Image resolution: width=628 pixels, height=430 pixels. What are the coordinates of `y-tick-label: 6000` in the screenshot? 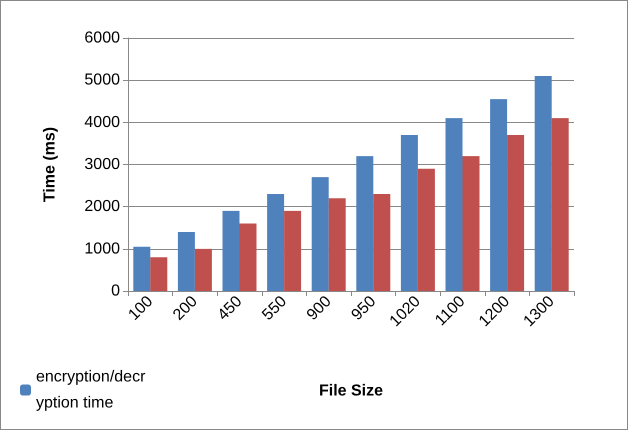 It's located at (102, 38).